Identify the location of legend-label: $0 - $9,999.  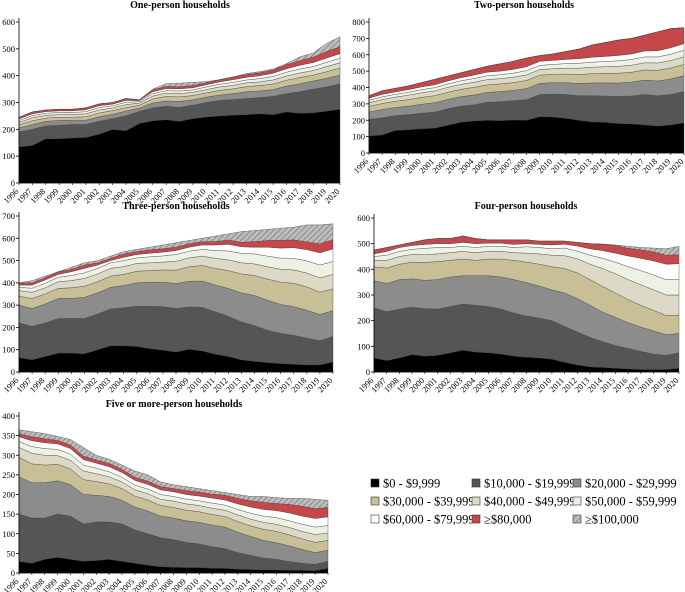
(411, 484).